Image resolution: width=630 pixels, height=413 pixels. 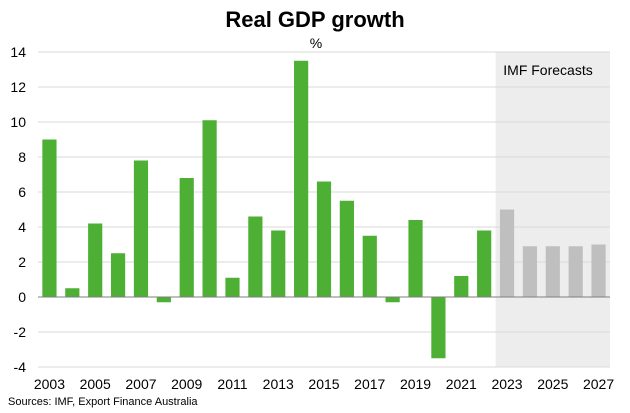 I want to click on bar-2012, so click(x=255, y=256).